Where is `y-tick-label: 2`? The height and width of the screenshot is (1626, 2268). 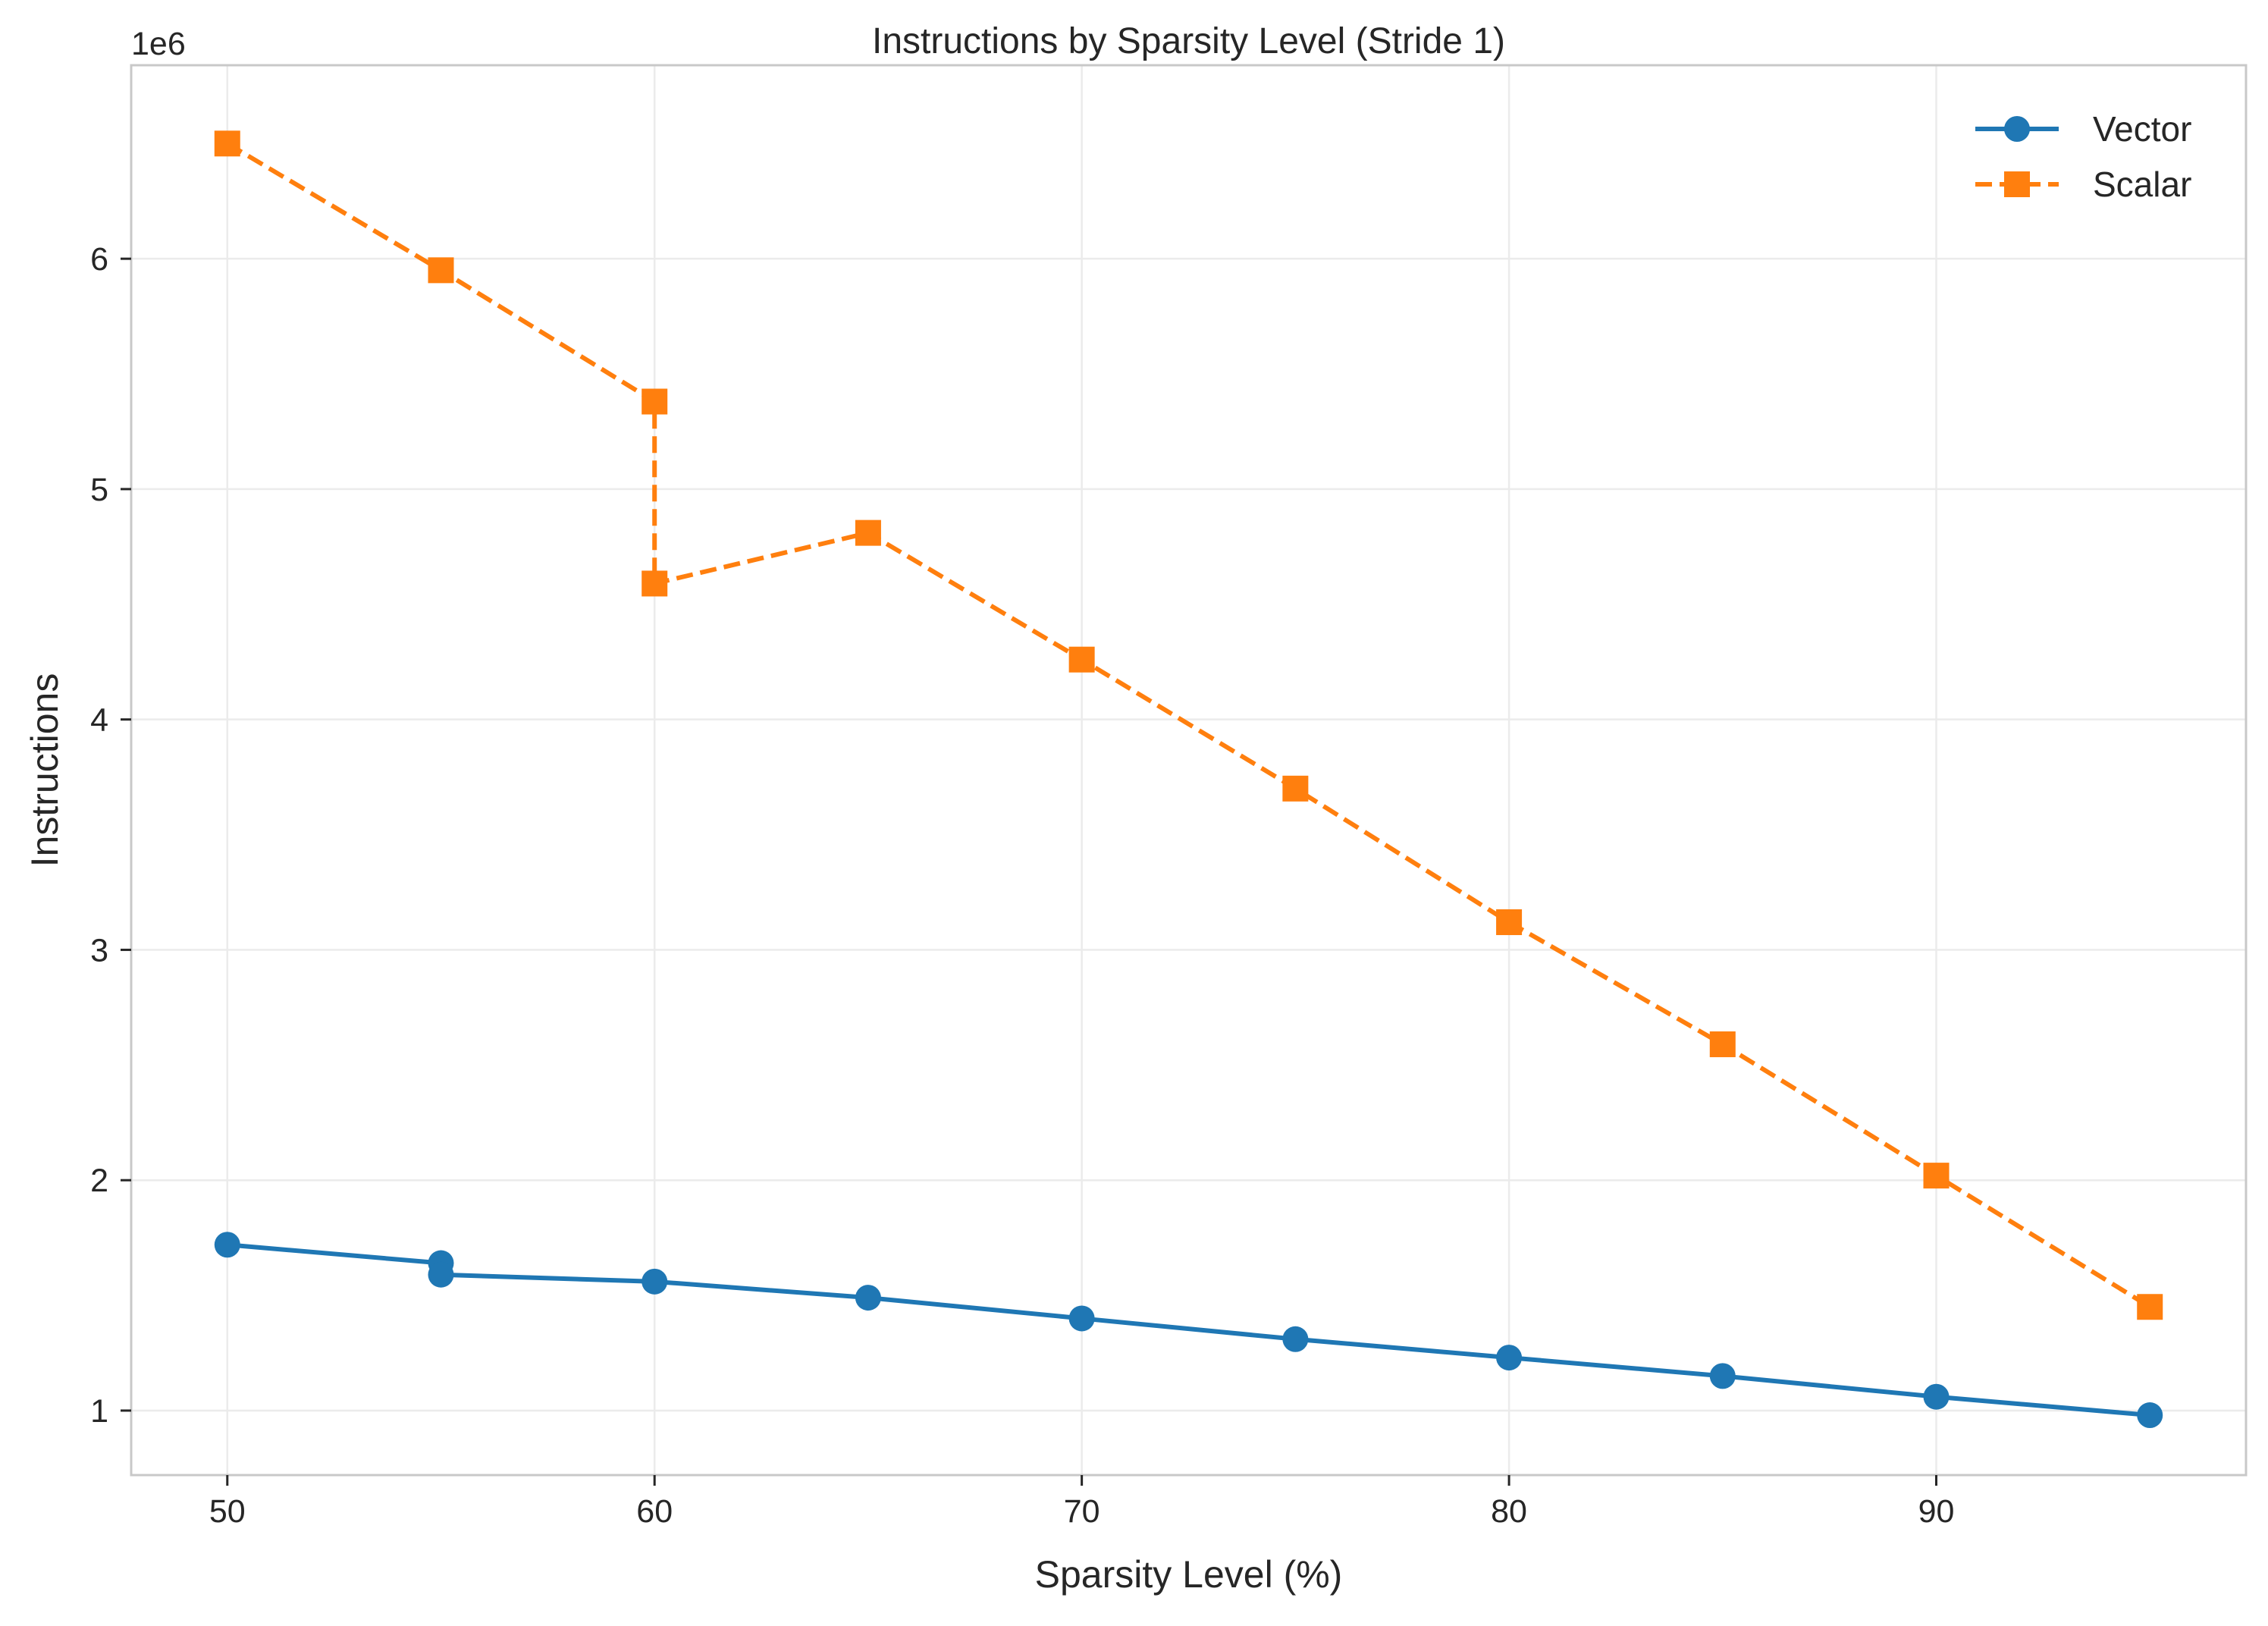
y-tick-label: 2 is located at coordinates (99, 1181).